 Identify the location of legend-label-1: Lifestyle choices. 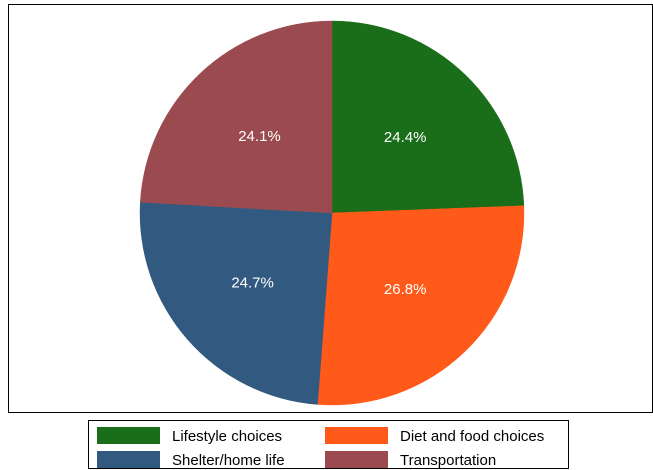
(227, 436).